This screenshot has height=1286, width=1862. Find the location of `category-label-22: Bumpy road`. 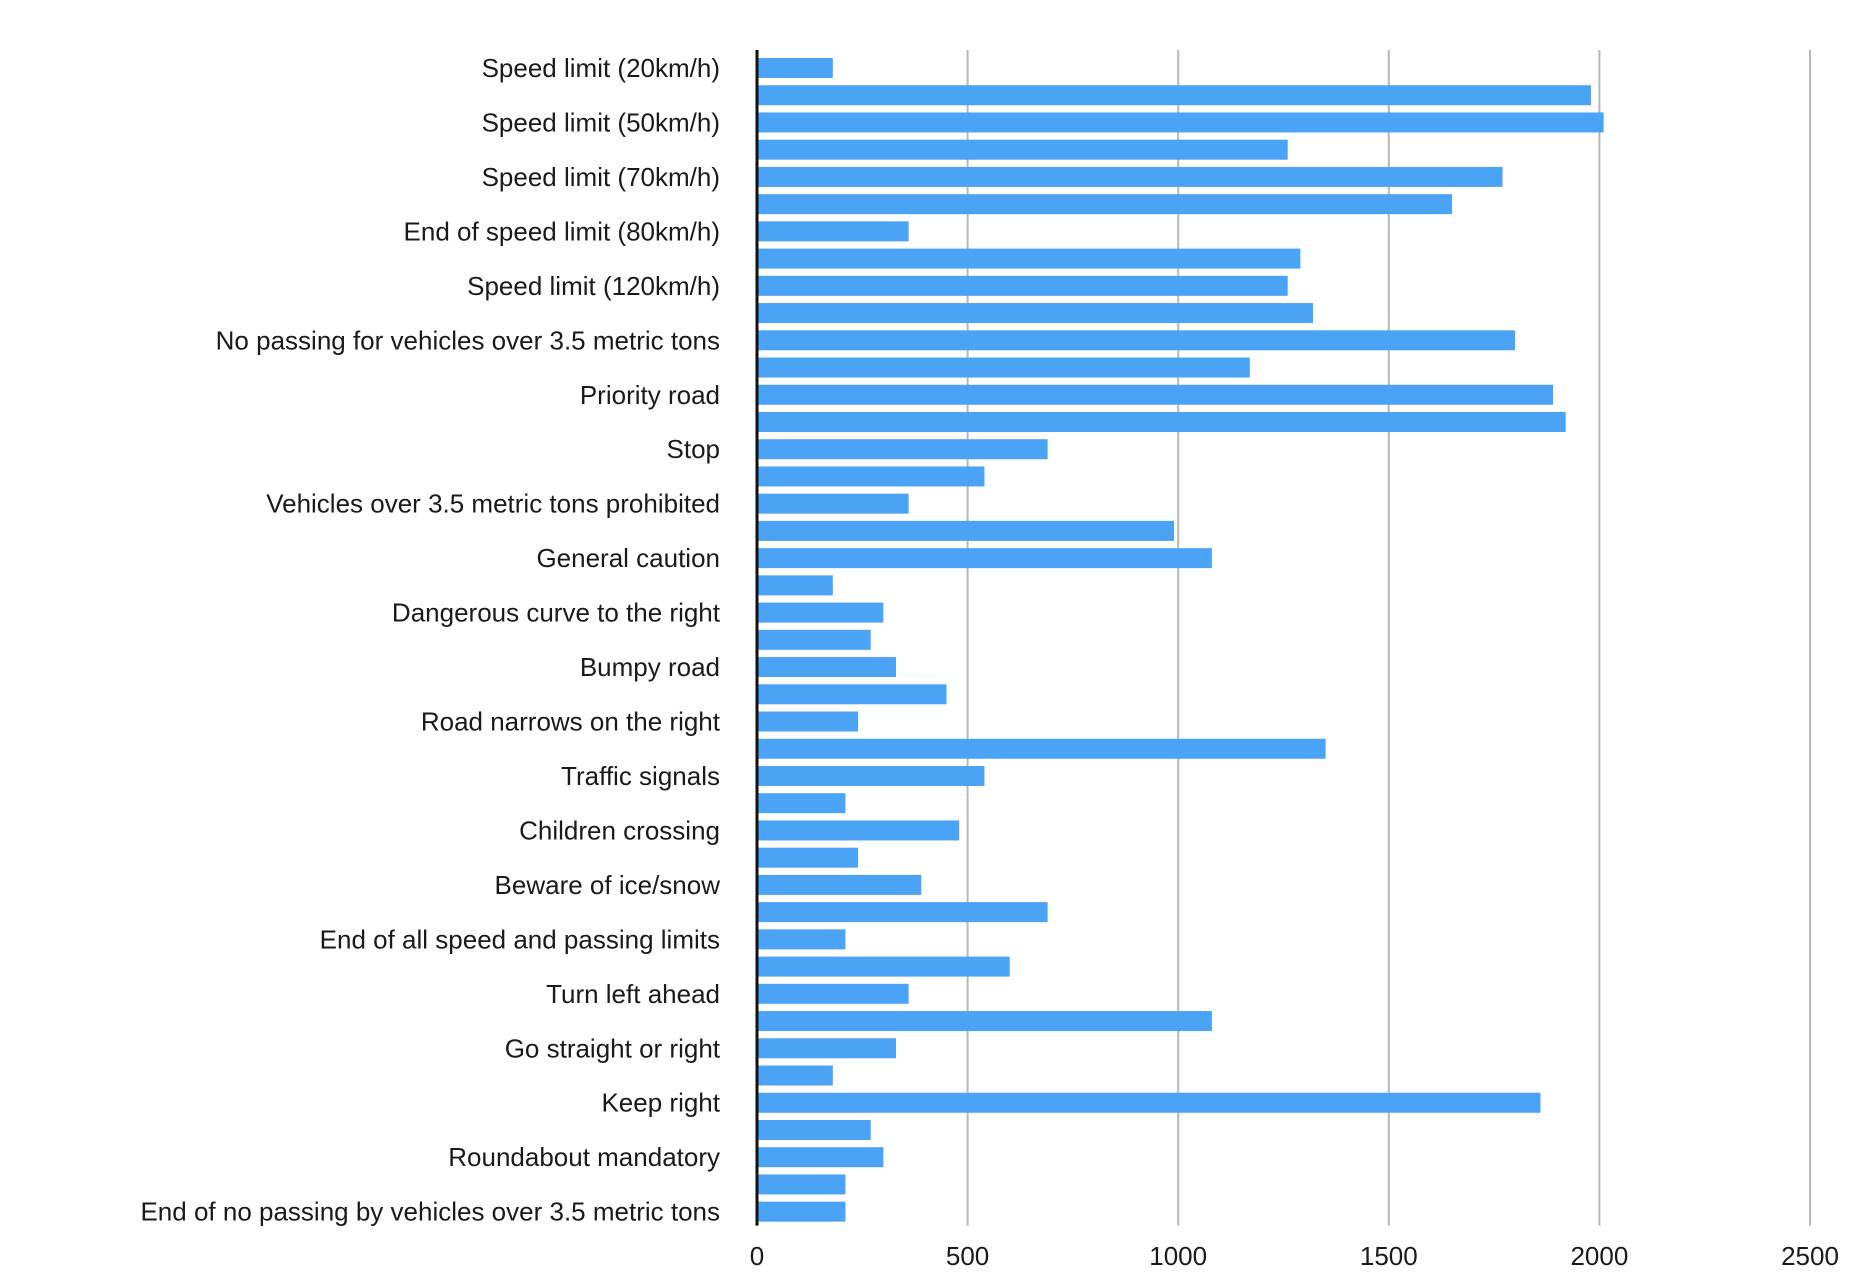

category-label-22: Bumpy road is located at coordinates (650, 667).